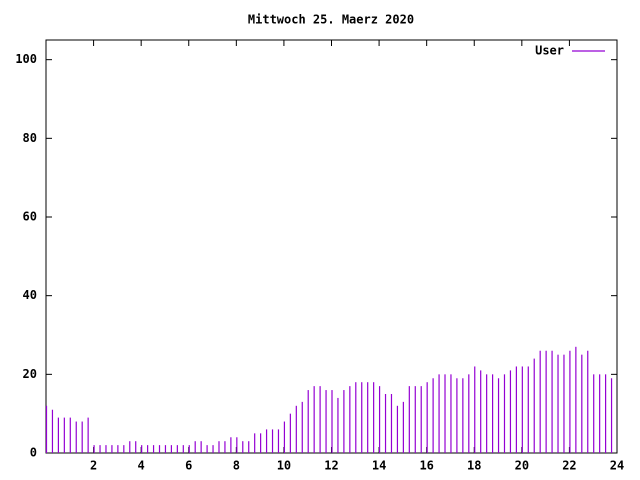  I want to click on y-tick-label: 60, so click(30, 217).